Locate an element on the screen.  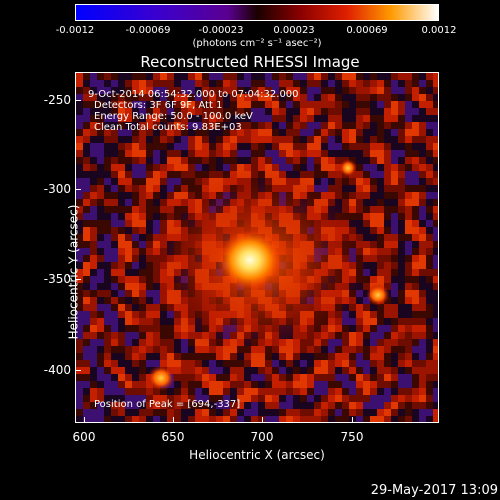
generation-date: 29-May-2017 13:09 is located at coordinates (434, 490).